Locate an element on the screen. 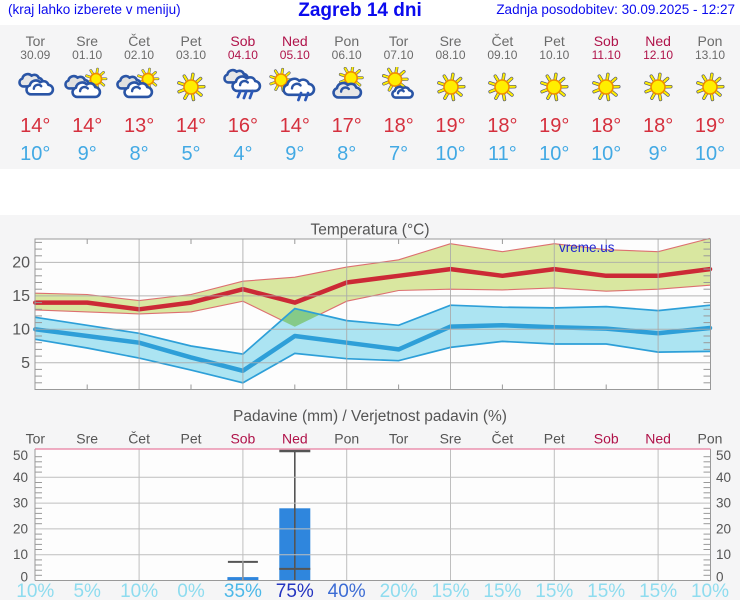 Image resolution: width=740 pixels, height=600 pixels. svg-text: 20% is located at coordinates (399, 589).